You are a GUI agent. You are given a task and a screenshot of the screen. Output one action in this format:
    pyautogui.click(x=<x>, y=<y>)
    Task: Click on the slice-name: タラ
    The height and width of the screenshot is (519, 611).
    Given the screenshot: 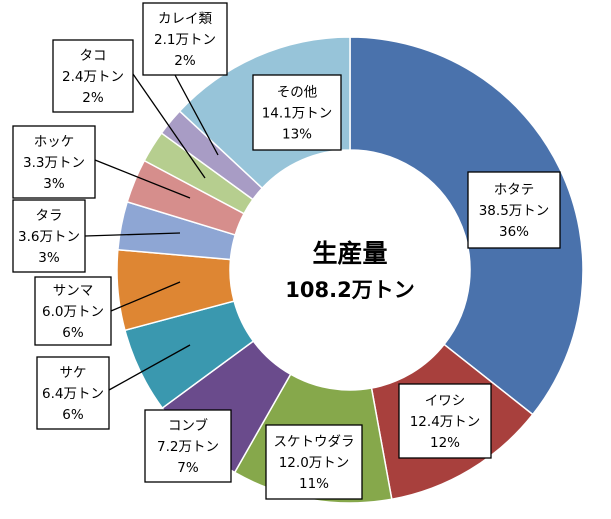 What is the action you would take?
    pyautogui.click(x=49, y=216)
    